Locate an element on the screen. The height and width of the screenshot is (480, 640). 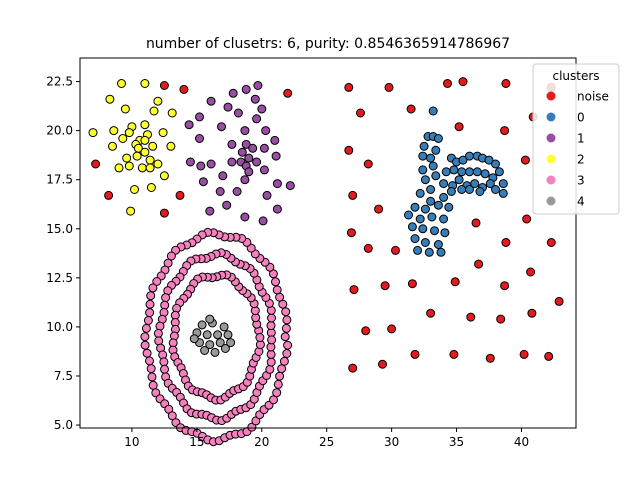
legend: clusters noise 0 1 2 3 4 is located at coordinates (576, 139).